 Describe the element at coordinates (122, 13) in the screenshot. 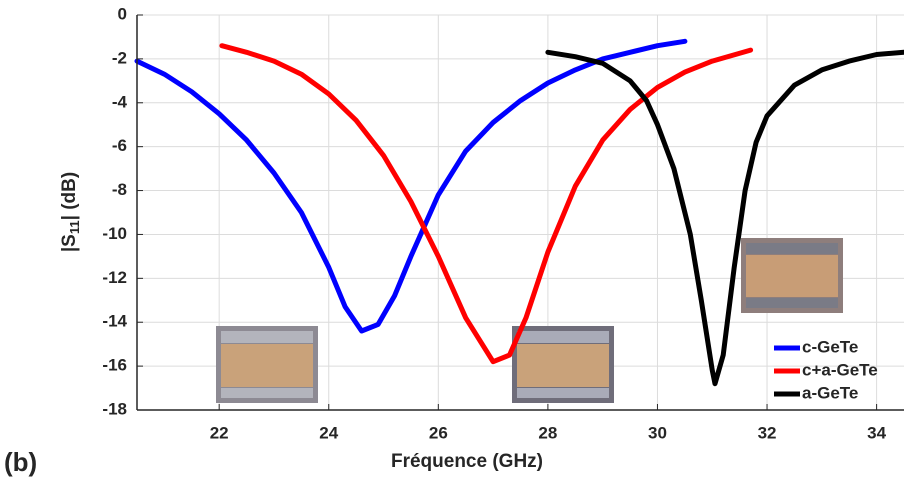

I see `y-tick-label: 0` at that location.